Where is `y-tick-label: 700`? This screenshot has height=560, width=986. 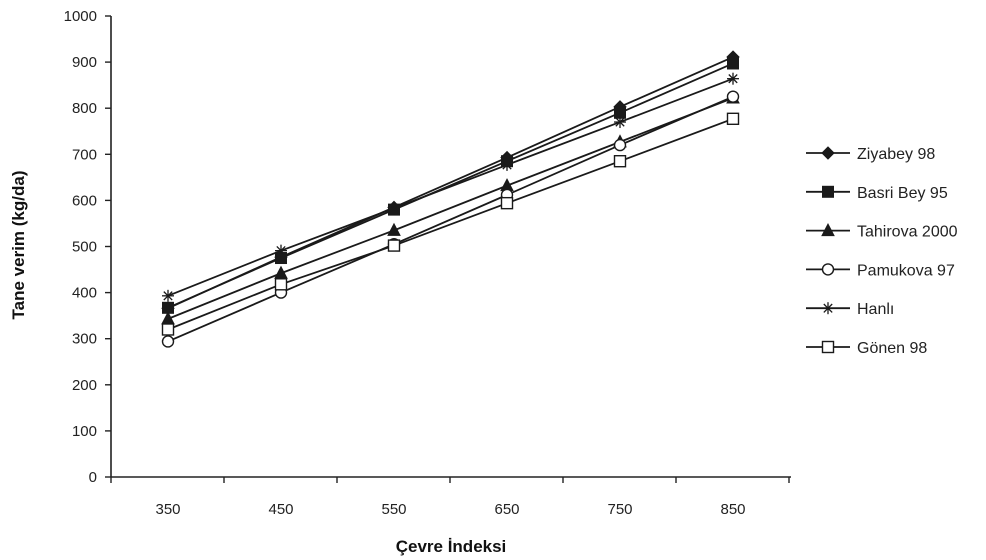 y-tick-label: 700 is located at coordinates (84, 154).